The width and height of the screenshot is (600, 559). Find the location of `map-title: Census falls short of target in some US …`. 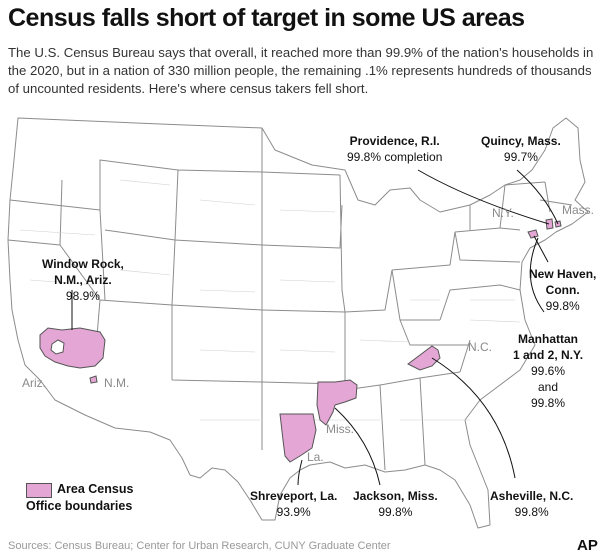

map-title: Census falls short of target in some US … is located at coordinates (266, 18).